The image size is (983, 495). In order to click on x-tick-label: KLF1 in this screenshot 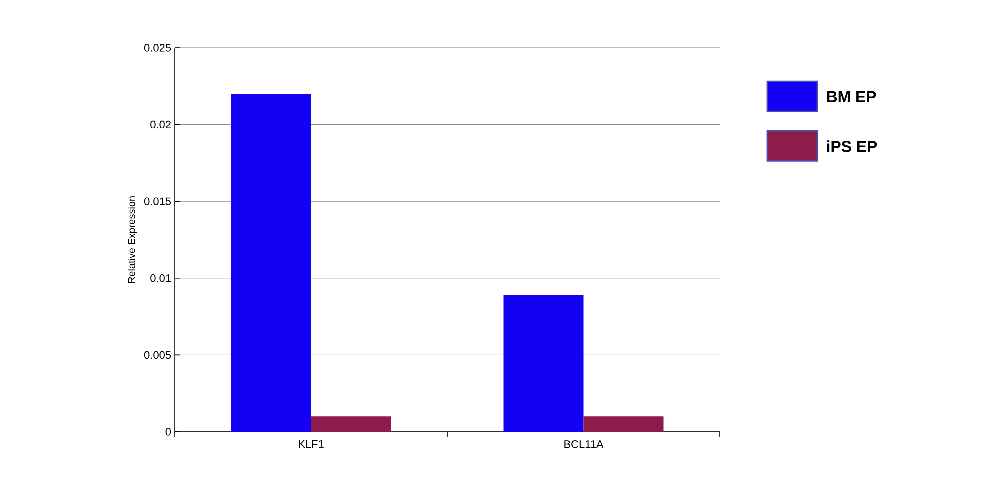, I will do `click(311, 444)`.